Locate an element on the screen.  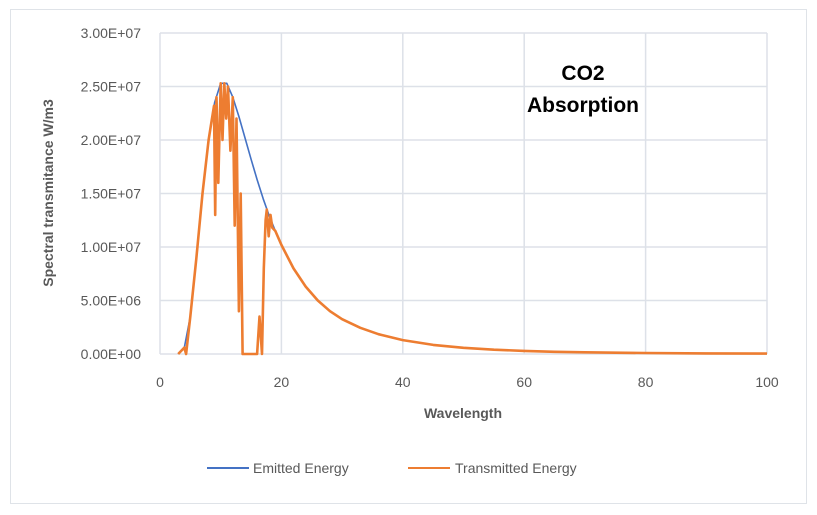
annotation-line-2: Absorption is located at coordinates (583, 105).